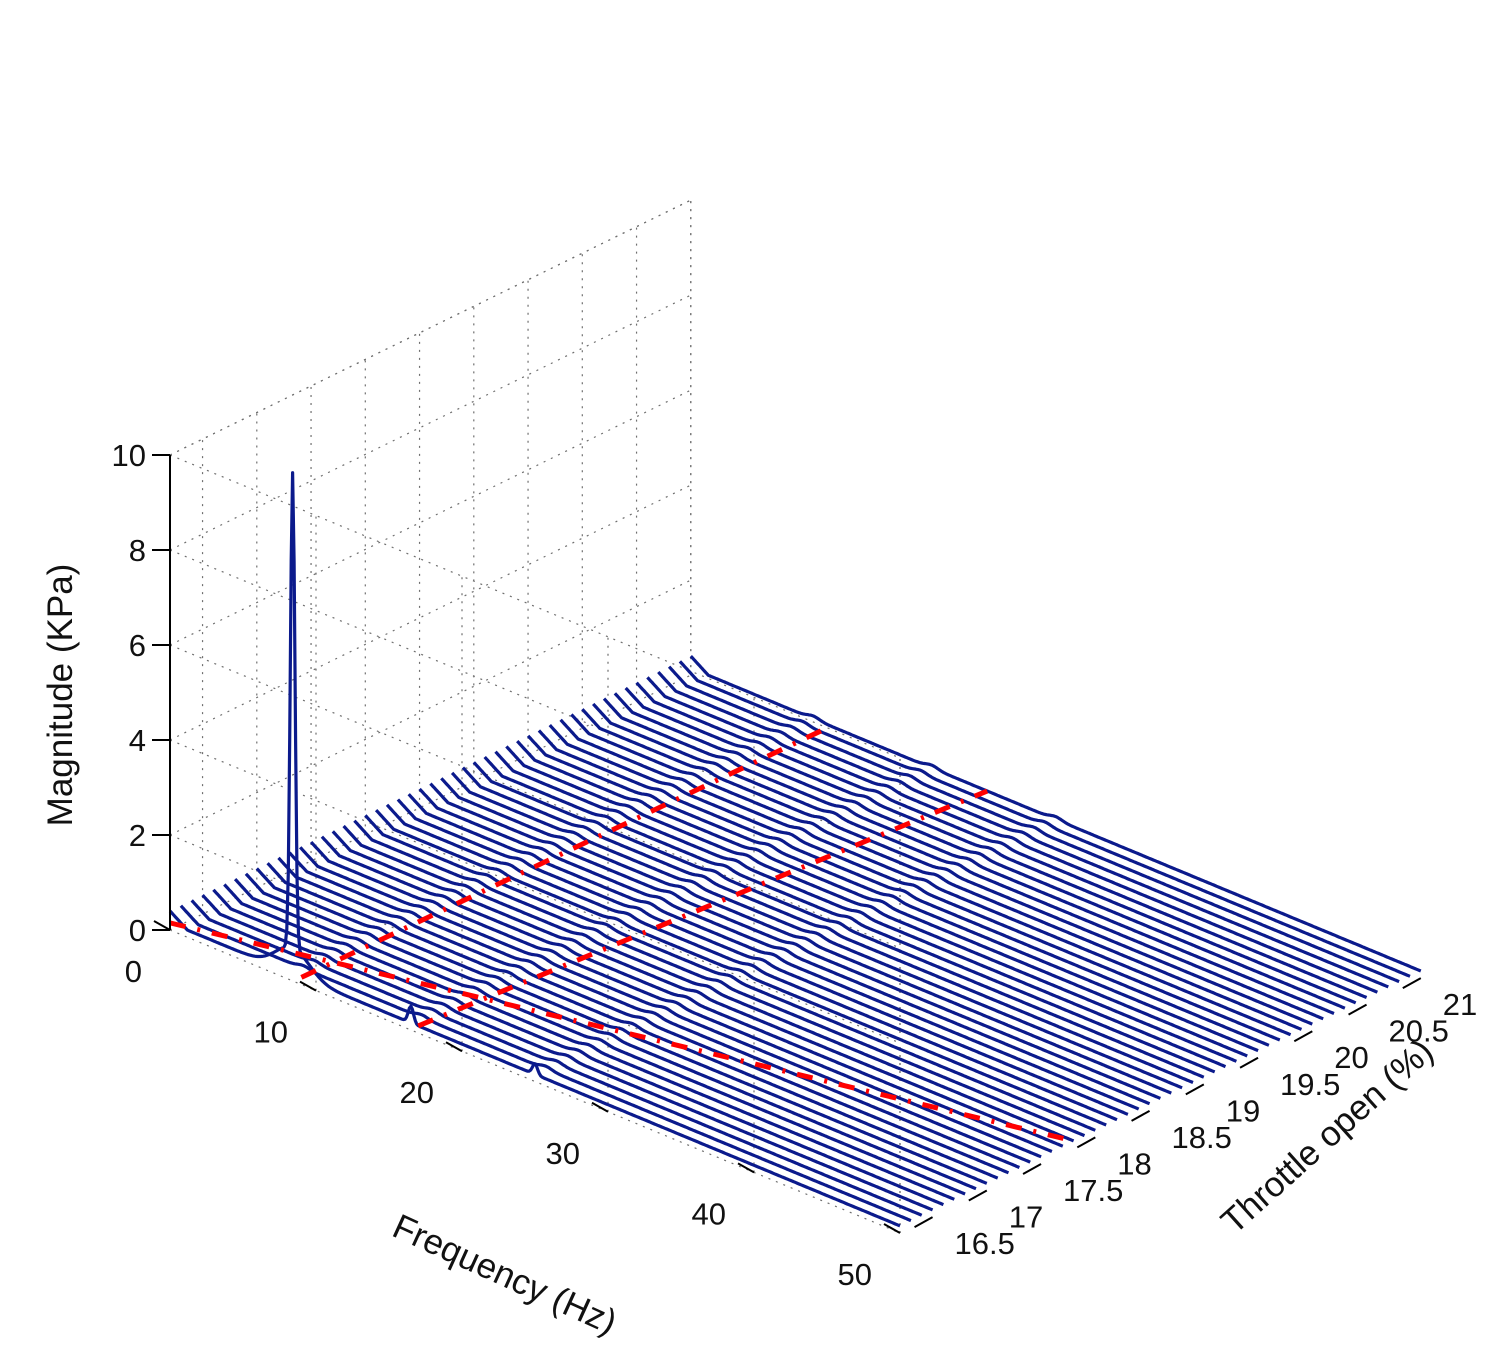 This screenshot has height=1346, width=1510. I want to click on y-tick-label: 17, so click(1026, 1217).